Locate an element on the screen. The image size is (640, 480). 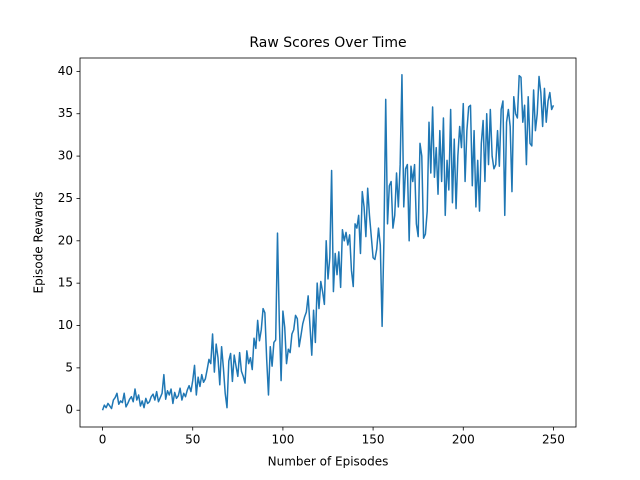
x-tick-label: 200 is located at coordinates (463, 440).